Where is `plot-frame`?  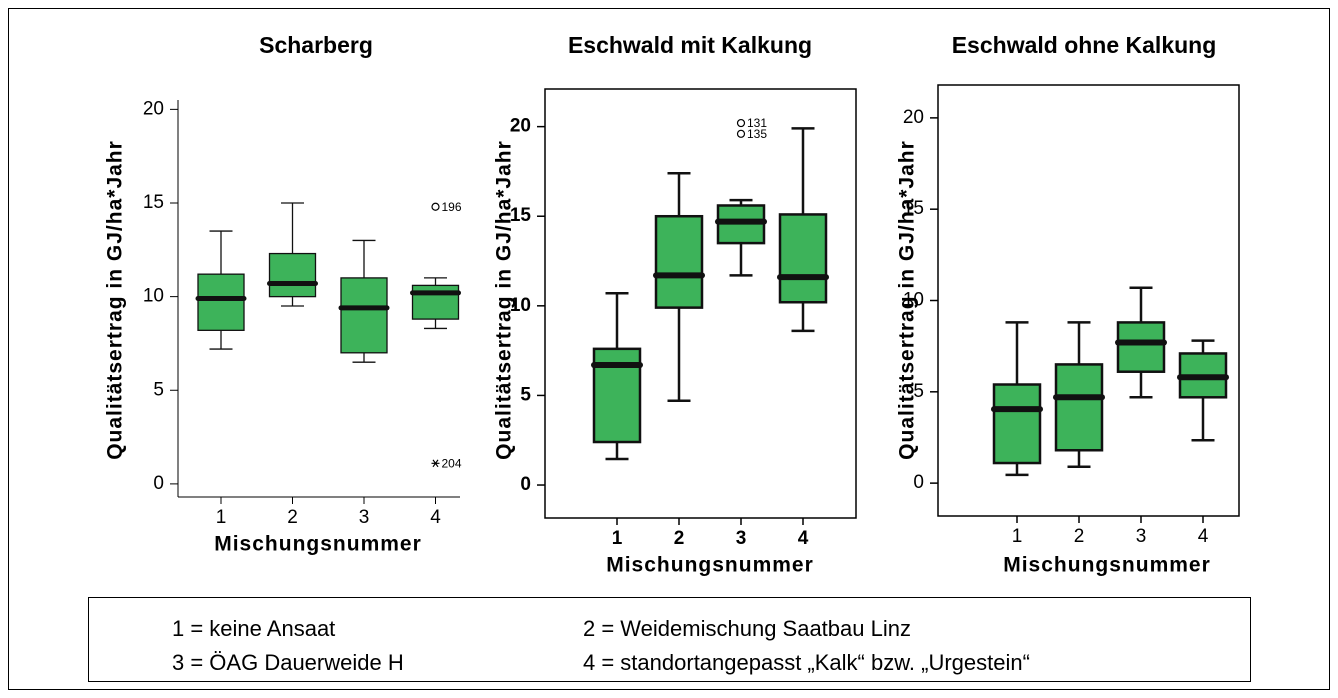
plot-frame is located at coordinates (700, 303).